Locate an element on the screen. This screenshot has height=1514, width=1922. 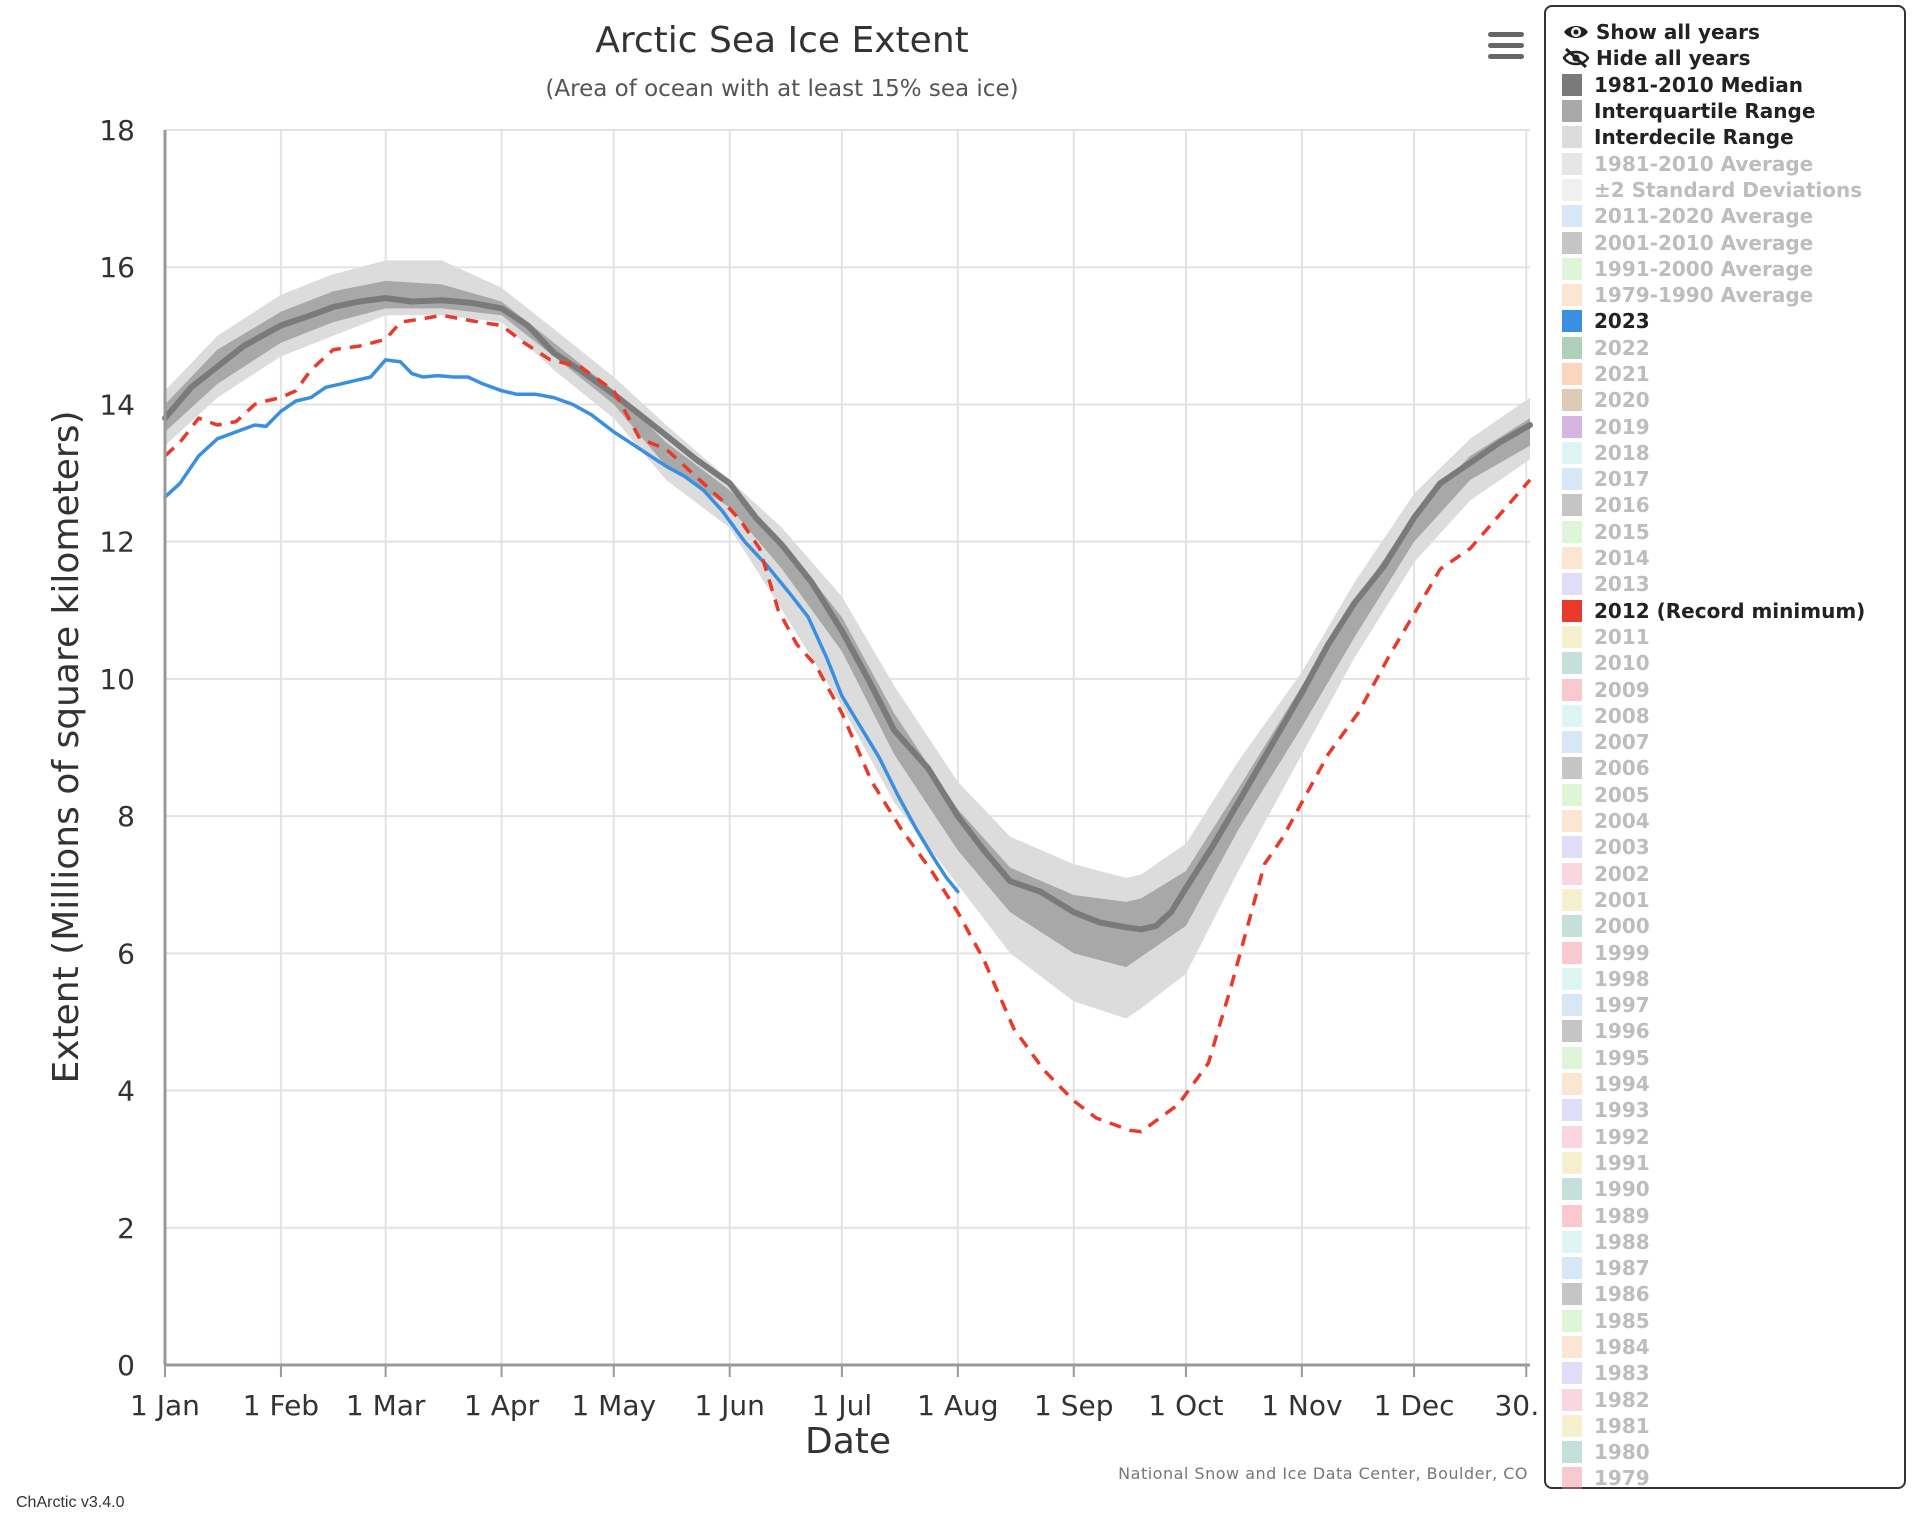
legend-item: ±2 Standard Deviations is located at coordinates (1733, 190).